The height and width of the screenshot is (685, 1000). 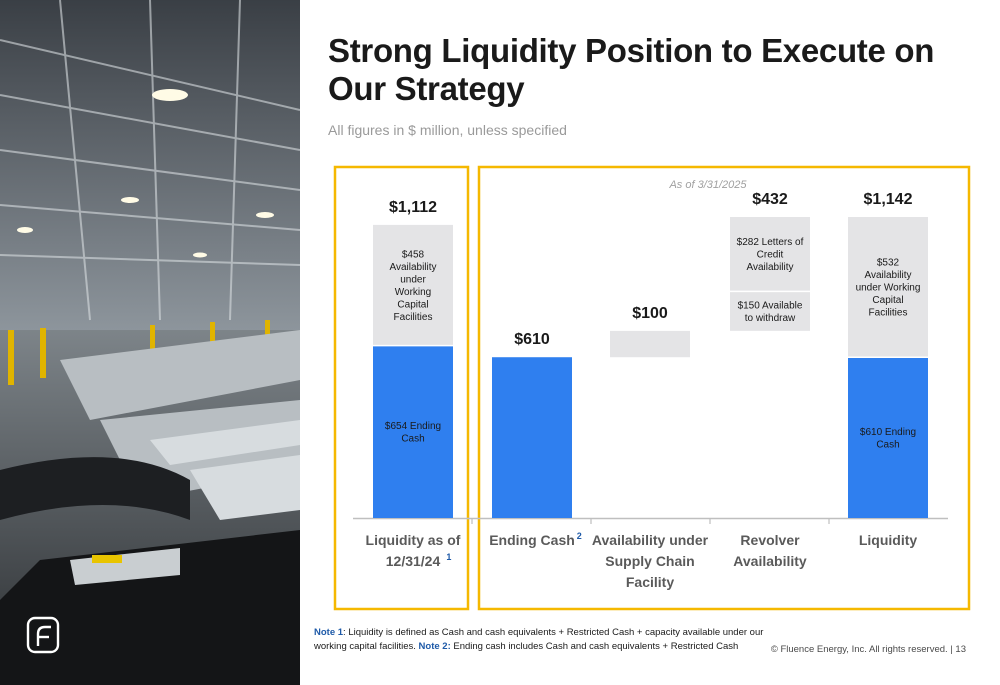 I want to click on page-number: 13, so click(x=960, y=649).